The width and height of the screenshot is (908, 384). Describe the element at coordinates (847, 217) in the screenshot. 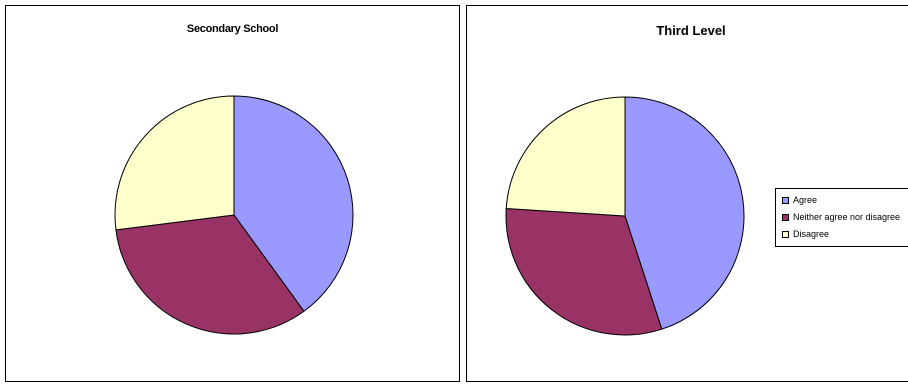

I see `legend-label: Neither agree nor disagree` at that location.